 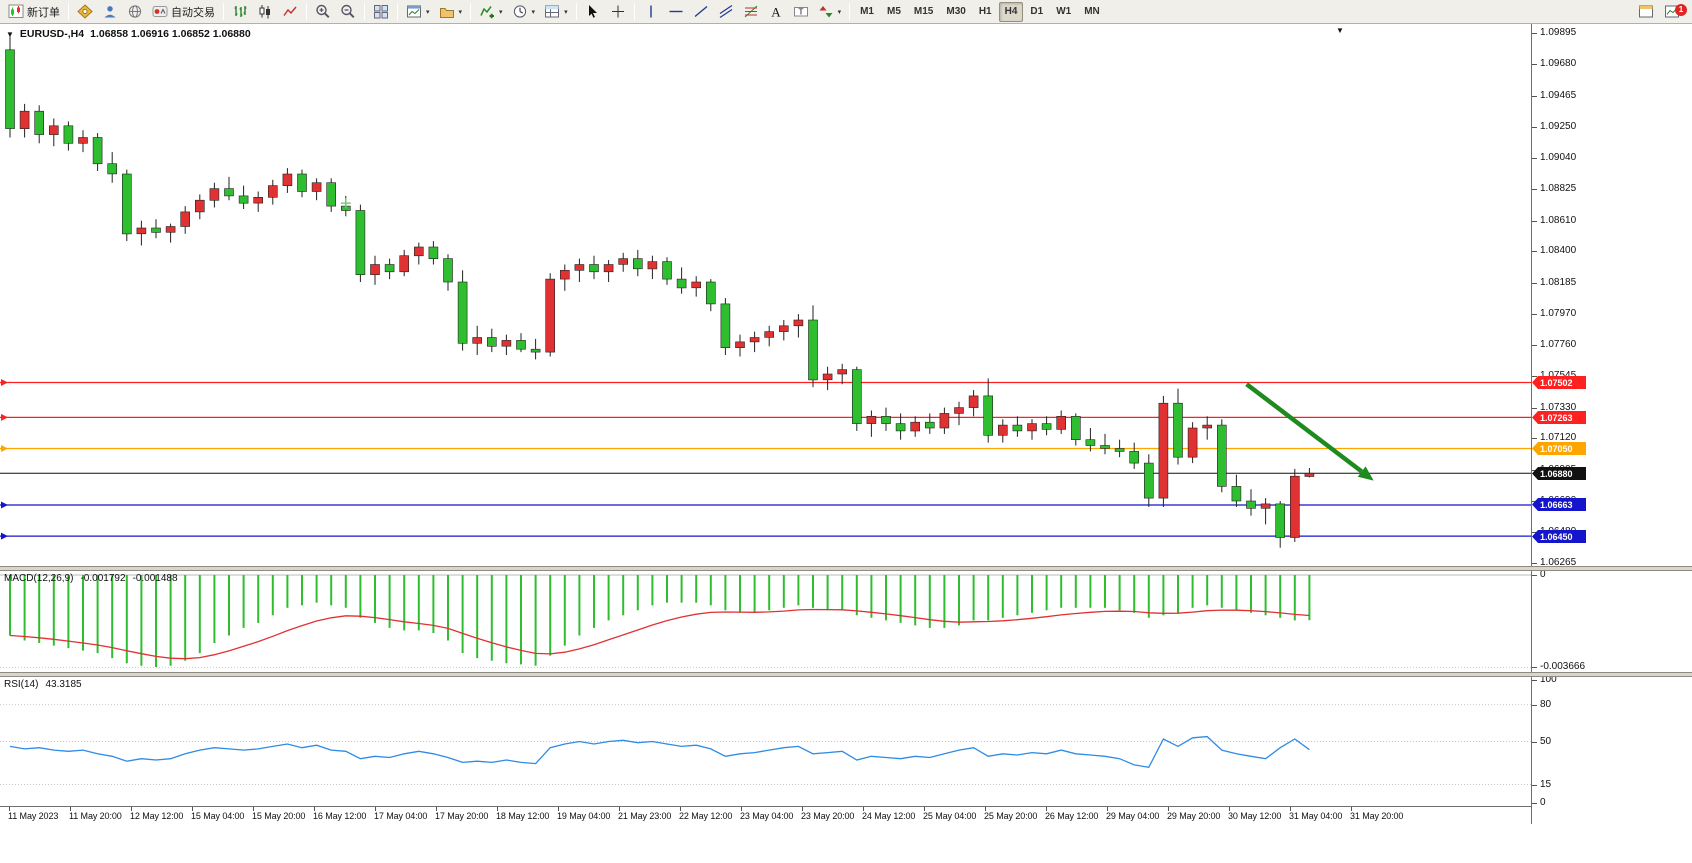 What do you see at coordinates (726, 12) in the screenshot?
I see `channel-button` at bounding box center [726, 12].